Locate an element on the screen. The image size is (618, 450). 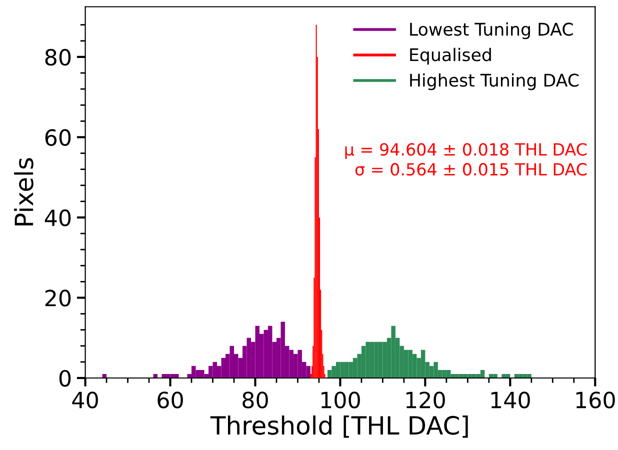
annotation: μ = 94.604 ± 0.018 THL DAC σ = 0.564 ± 0.015 THL DAC is located at coordinates (466, 159).